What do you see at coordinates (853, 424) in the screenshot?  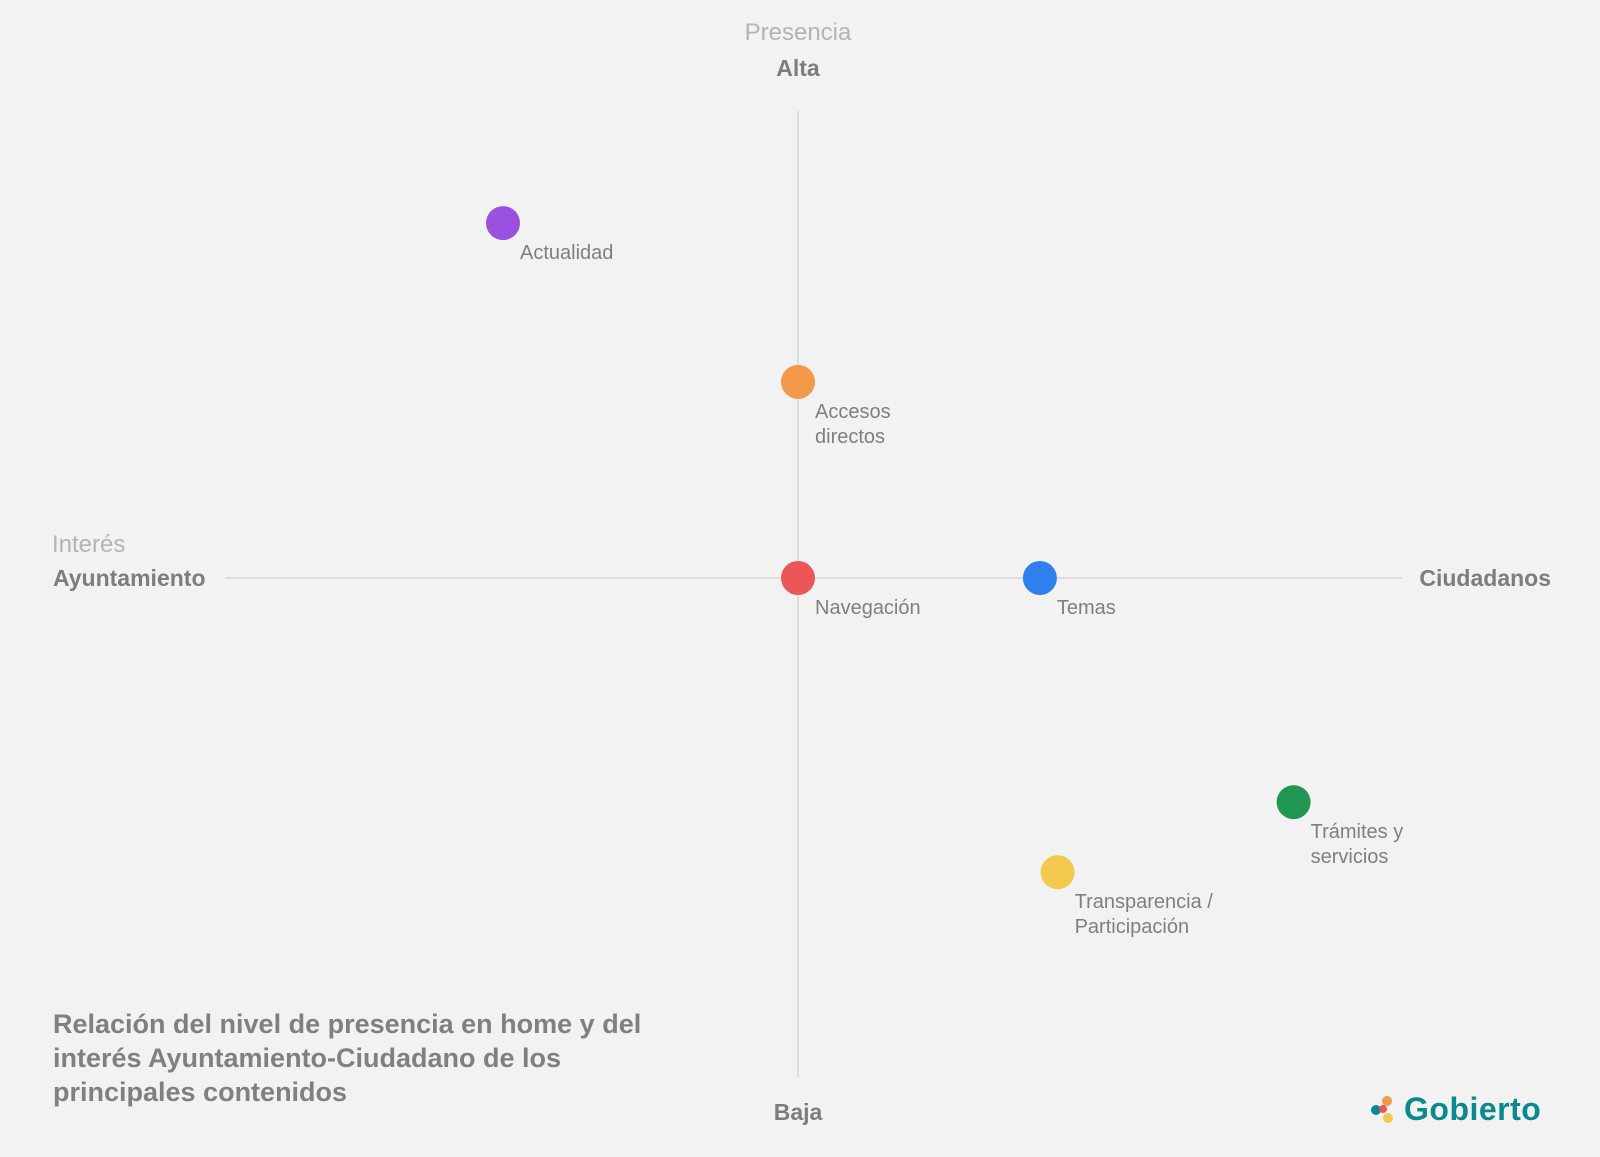 I see `data-point-label: Accesos directos` at bounding box center [853, 424].